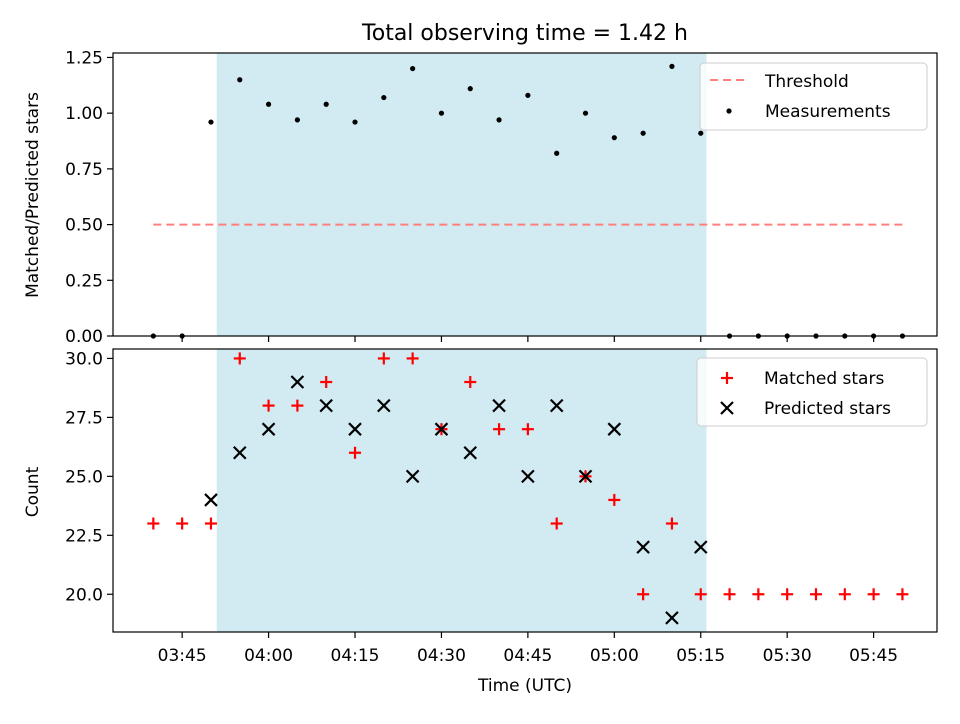 This screenshot has height=724, width=960. What do you see at coordinates (84, 58) in the screenshot?
I see `y-tick-label: 1.25` at bounding box center [84, 58].